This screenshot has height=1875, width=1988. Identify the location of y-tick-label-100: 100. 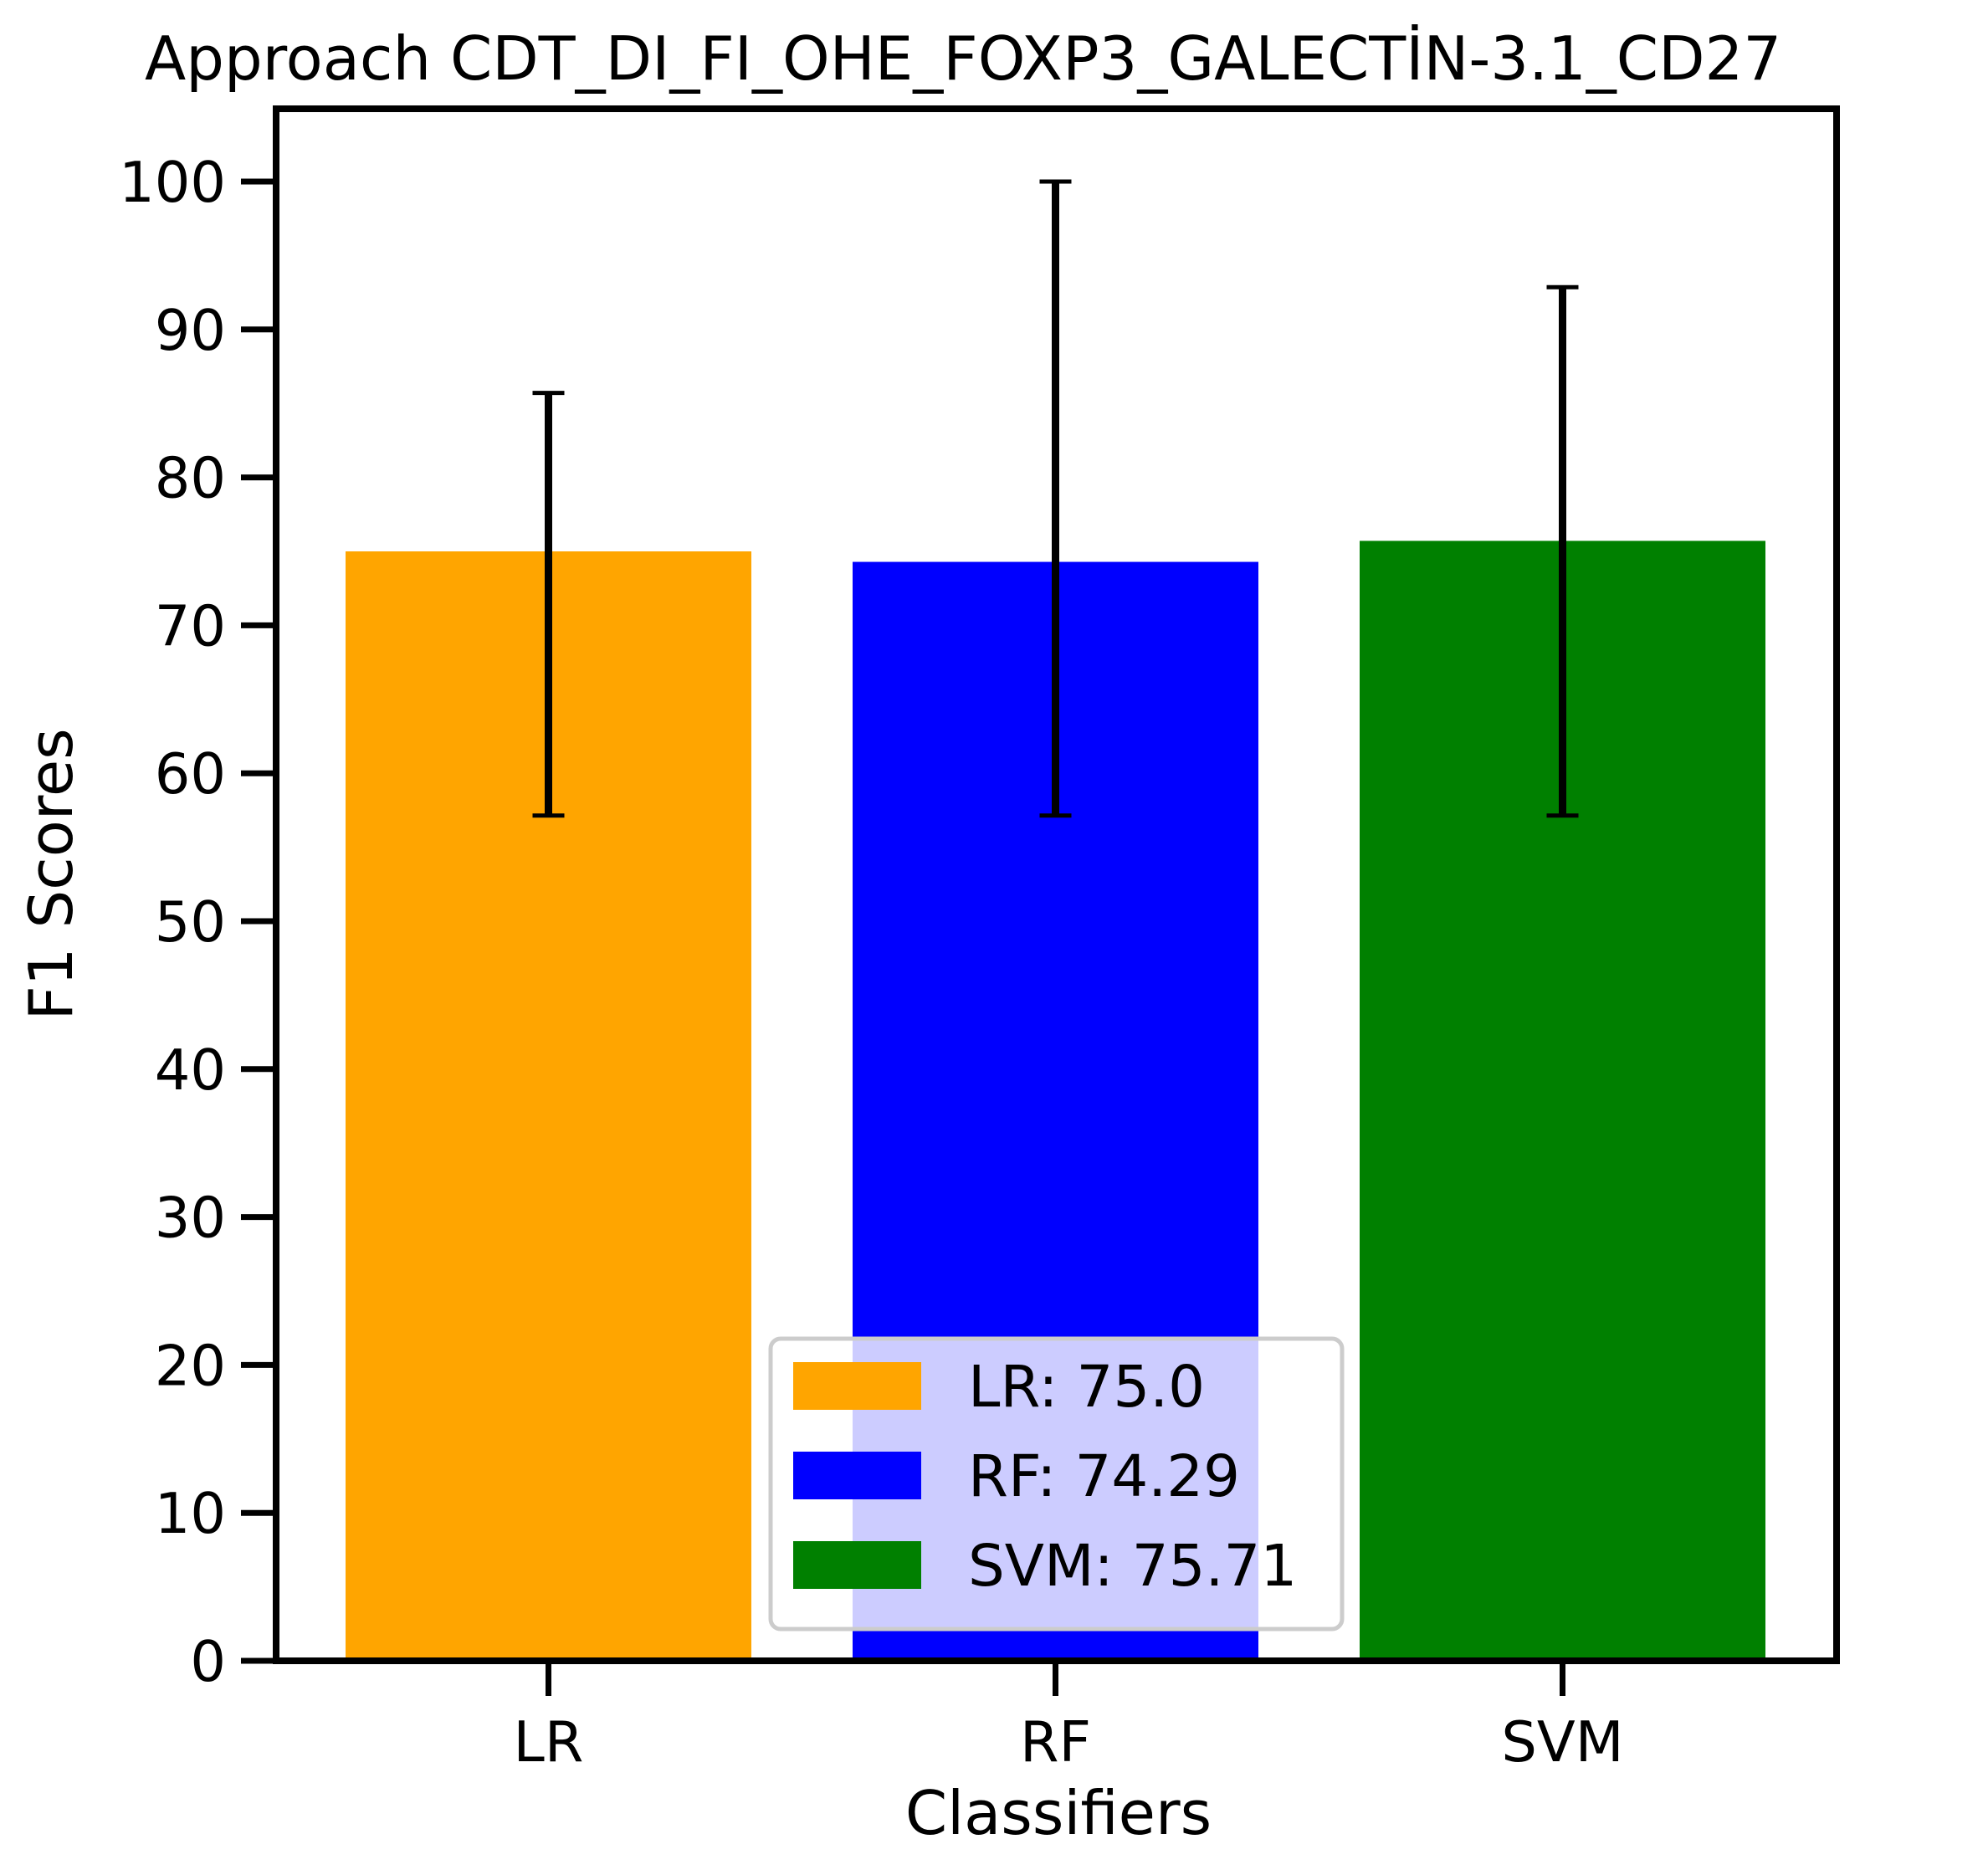
(172, 182).